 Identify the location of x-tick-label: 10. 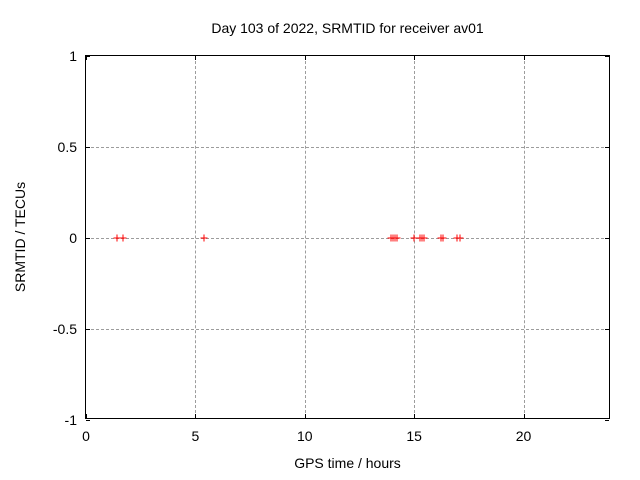
(304, 436).